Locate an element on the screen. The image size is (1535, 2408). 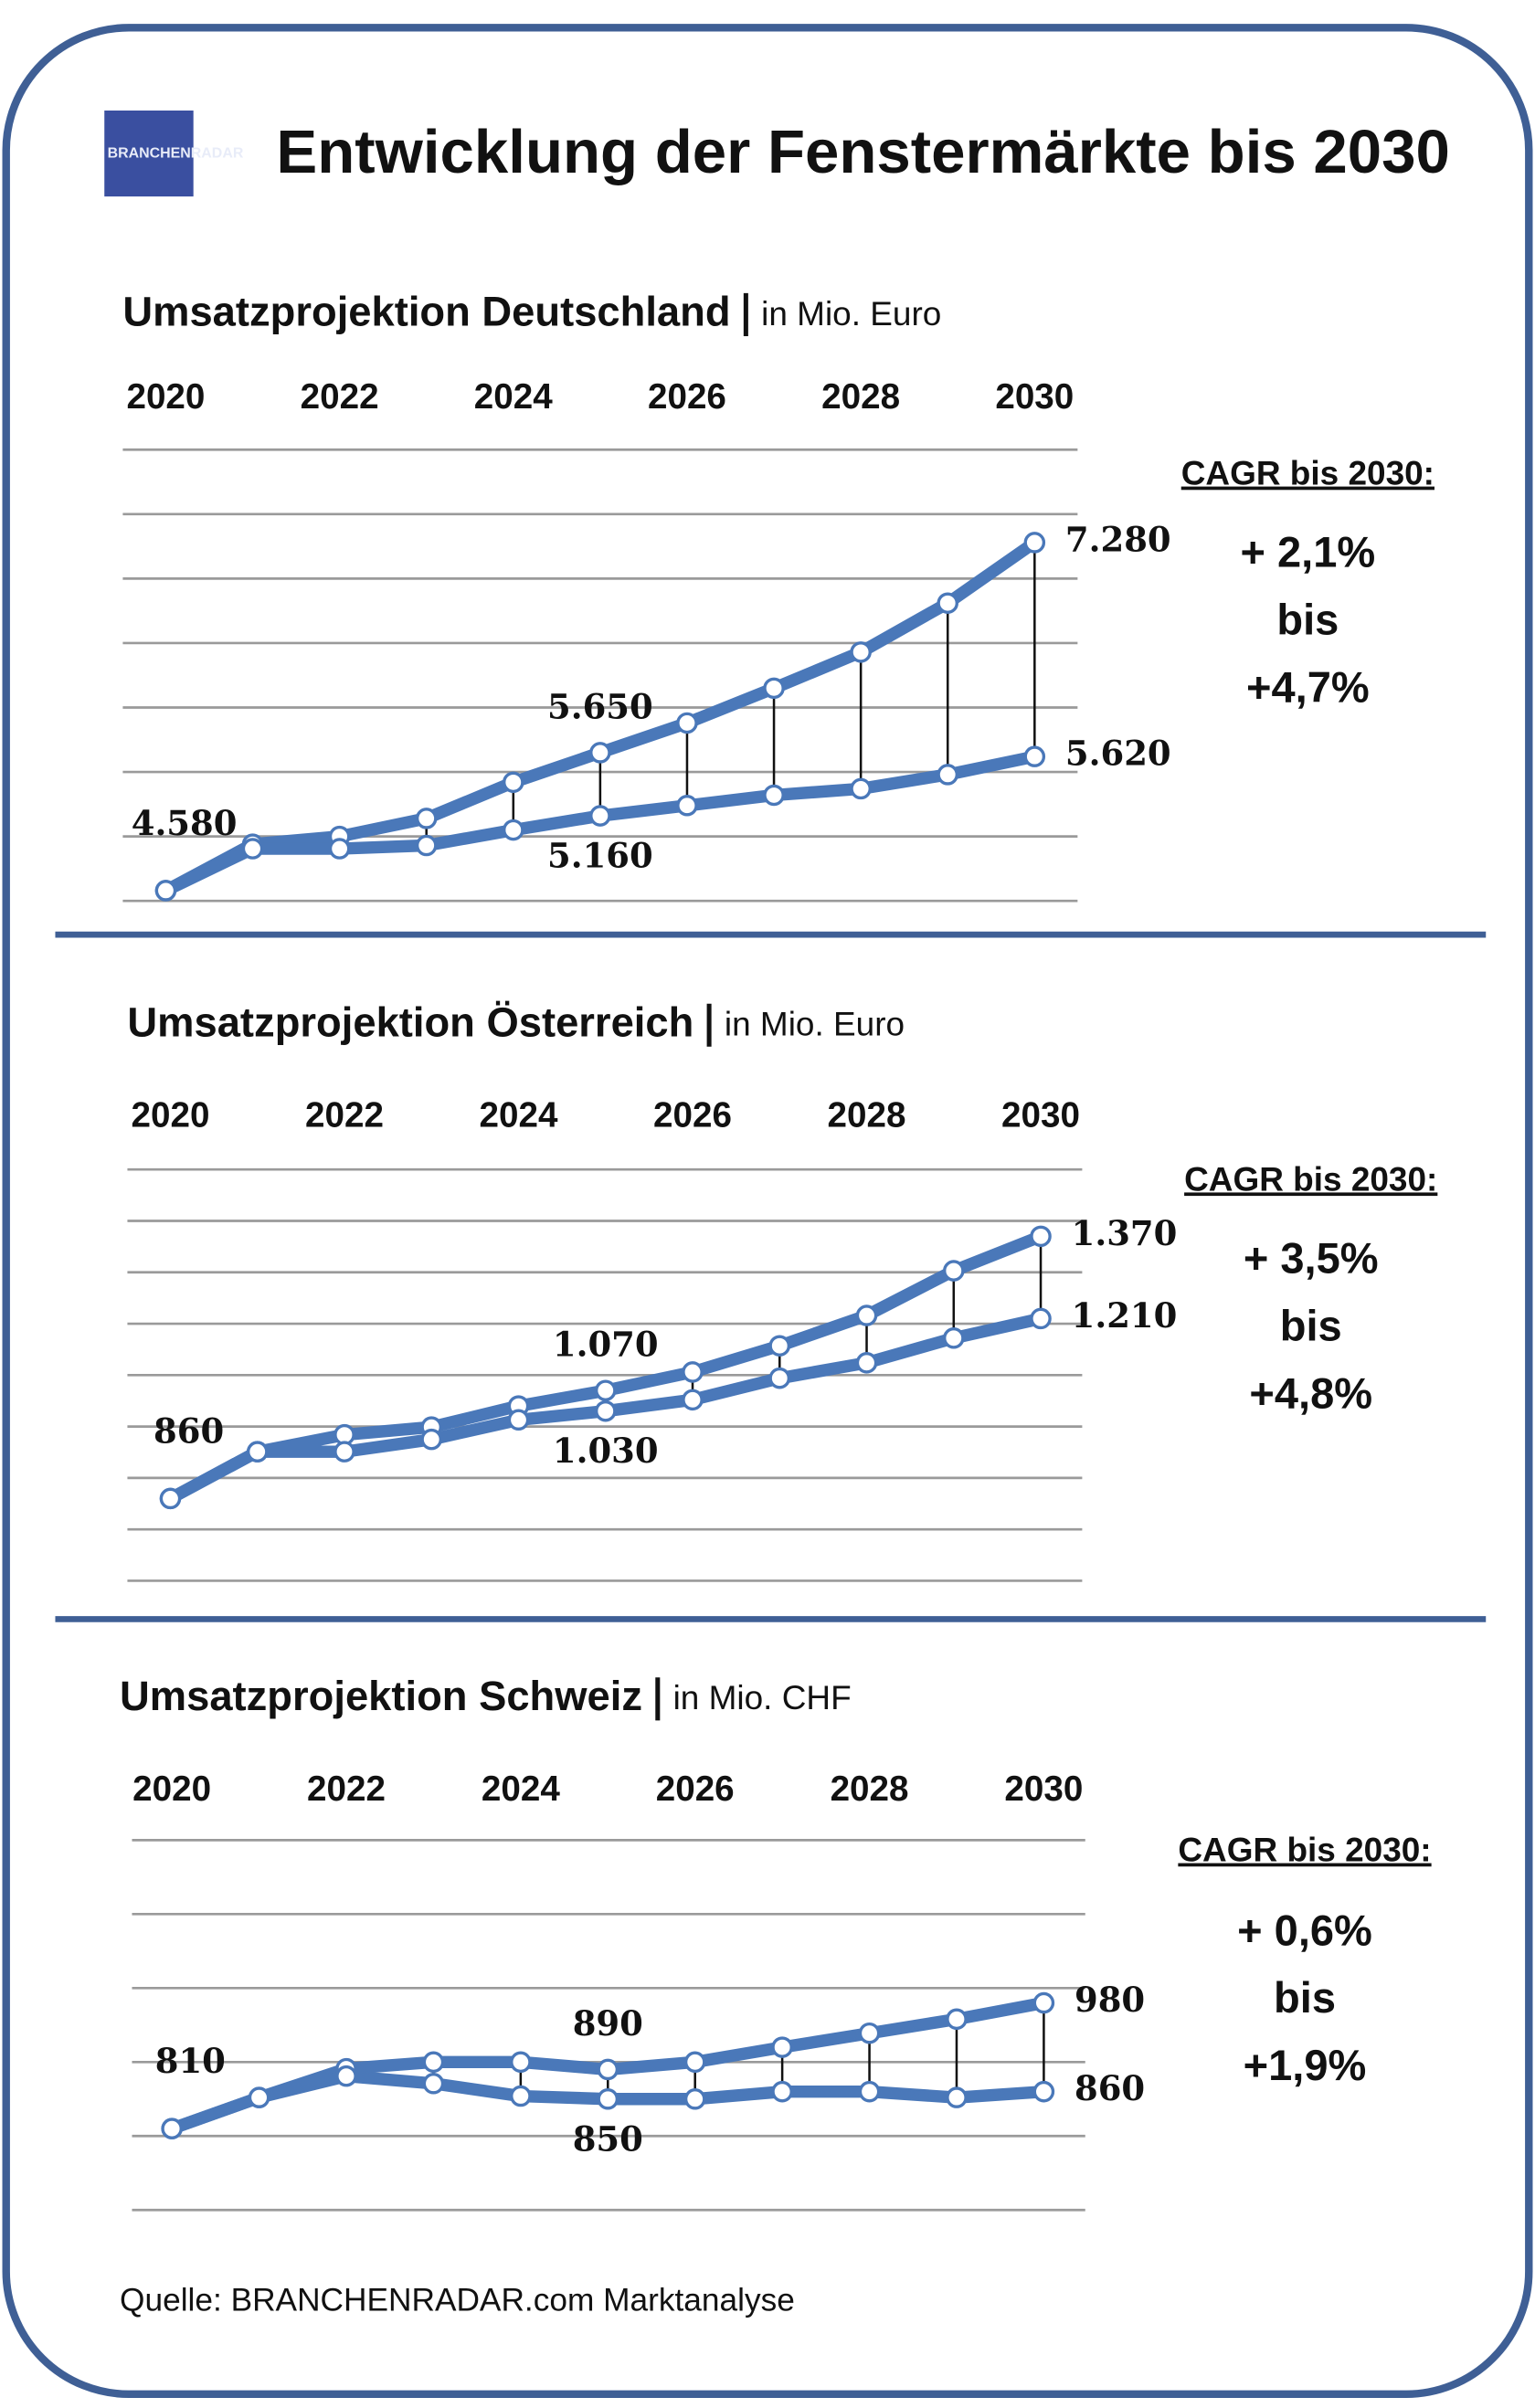
cagr-text: +4,8% is located at coordinates (1310, 1392).